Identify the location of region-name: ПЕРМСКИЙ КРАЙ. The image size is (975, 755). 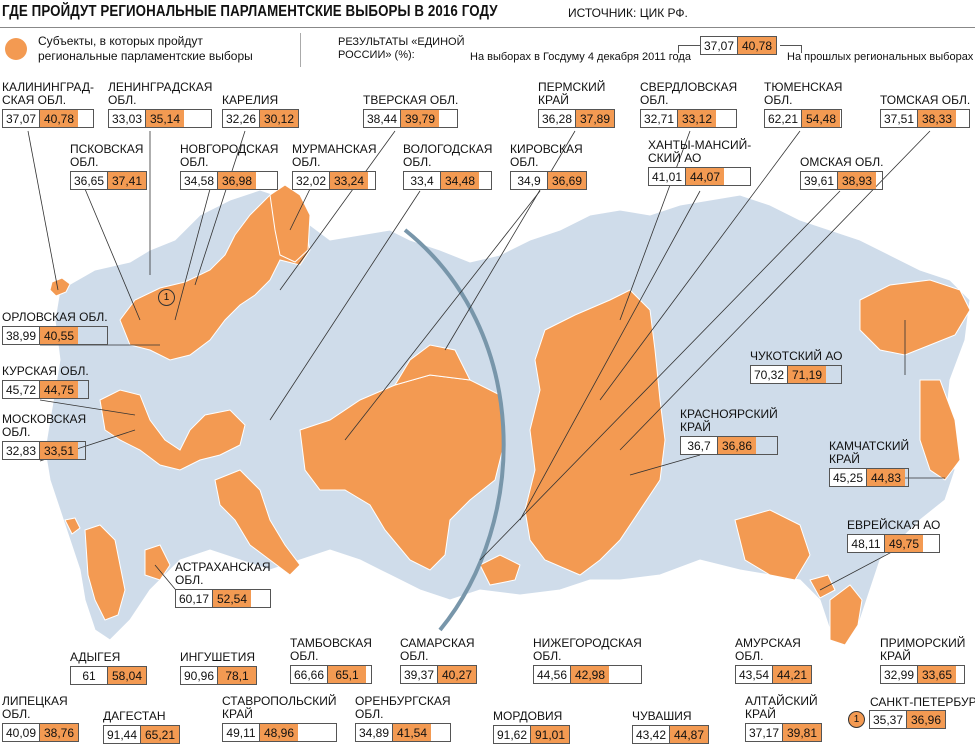
(572, 93).